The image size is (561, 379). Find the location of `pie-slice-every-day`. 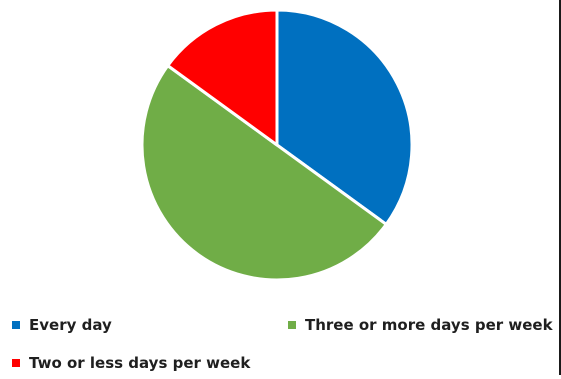

pie-slice-every-day is located at coordinates (344, 117).